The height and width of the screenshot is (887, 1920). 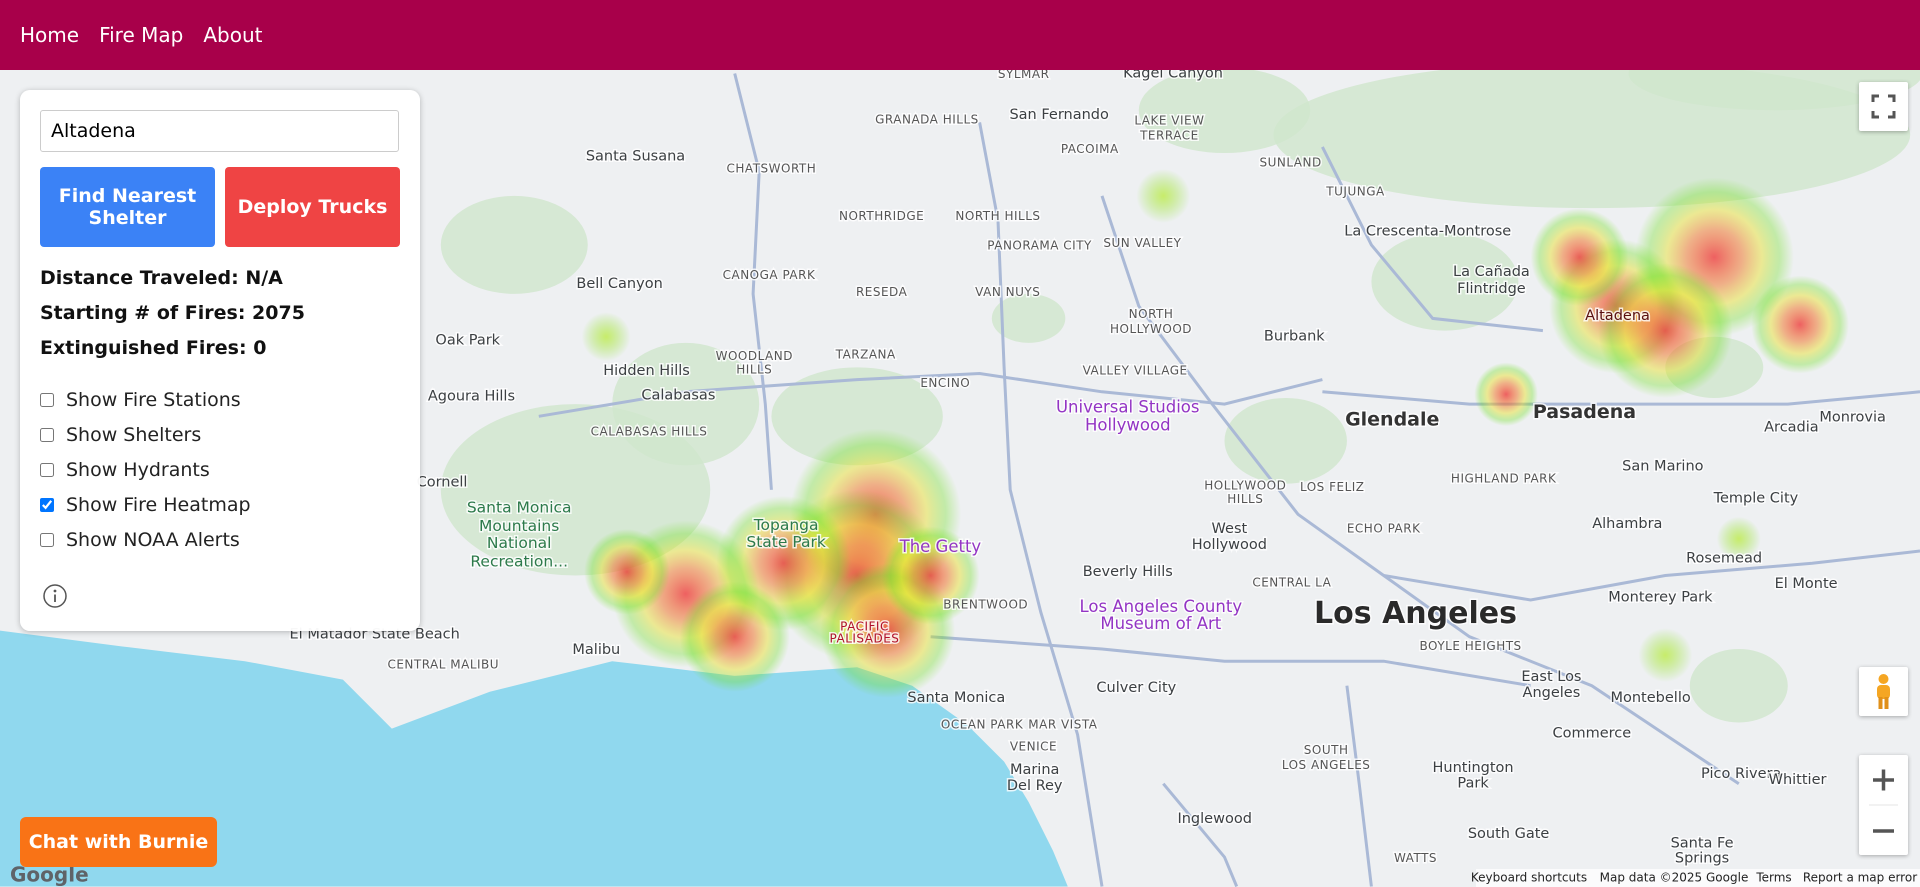 What do you see at coordinates (1230, 529) in the screenshot?
I see `map-label: West` at bounding box center [1230, 529].